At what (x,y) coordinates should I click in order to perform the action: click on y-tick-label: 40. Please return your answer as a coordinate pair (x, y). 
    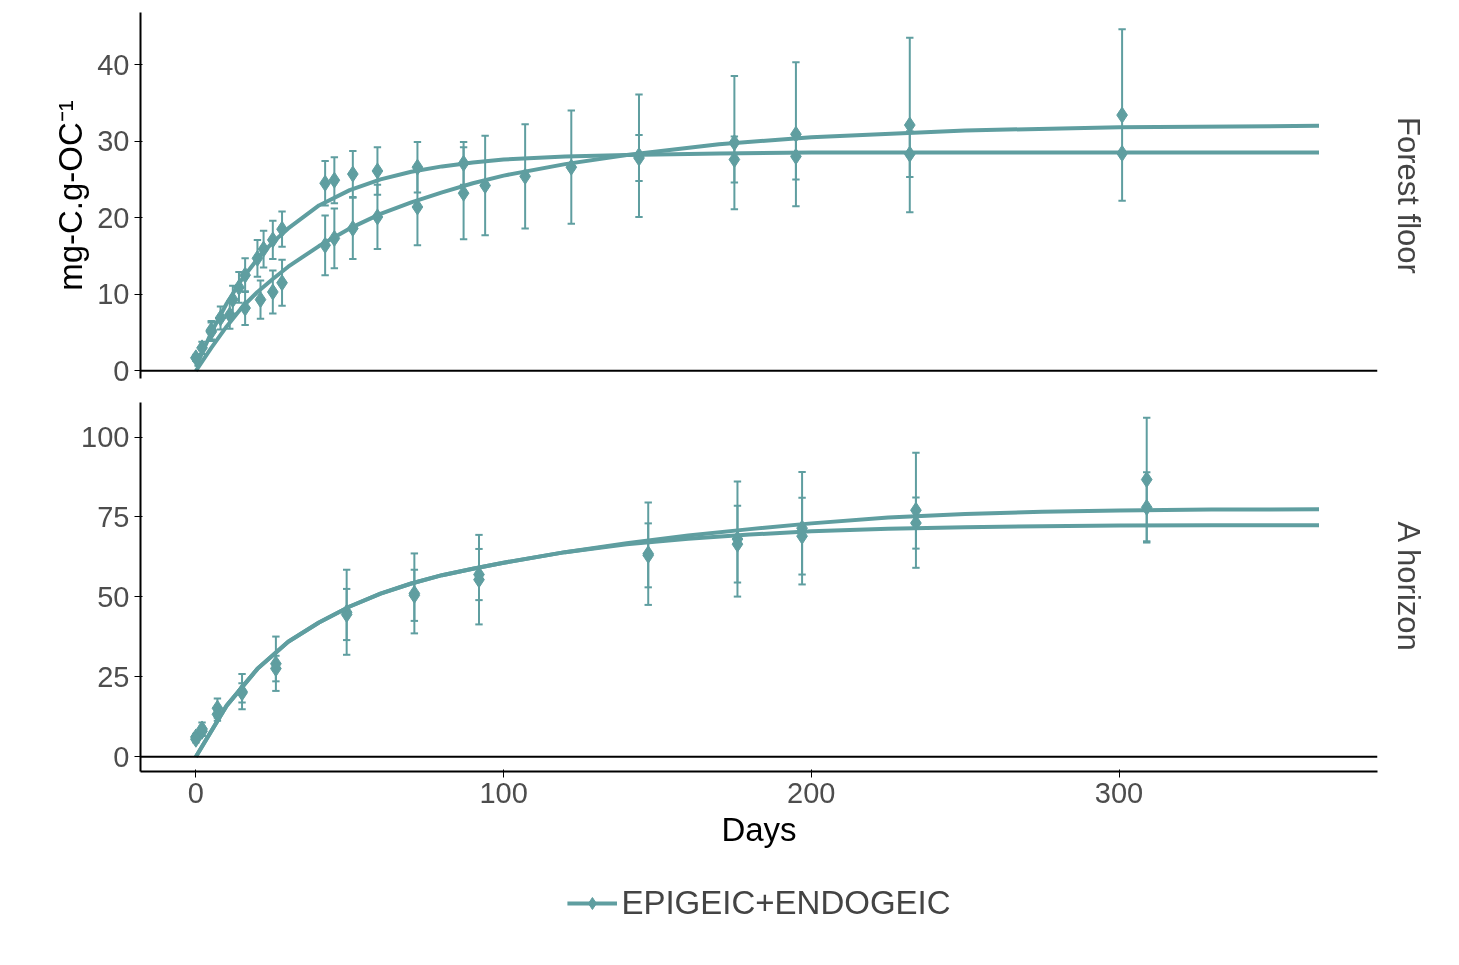
    Looking at the image, I should click on (113, 64).